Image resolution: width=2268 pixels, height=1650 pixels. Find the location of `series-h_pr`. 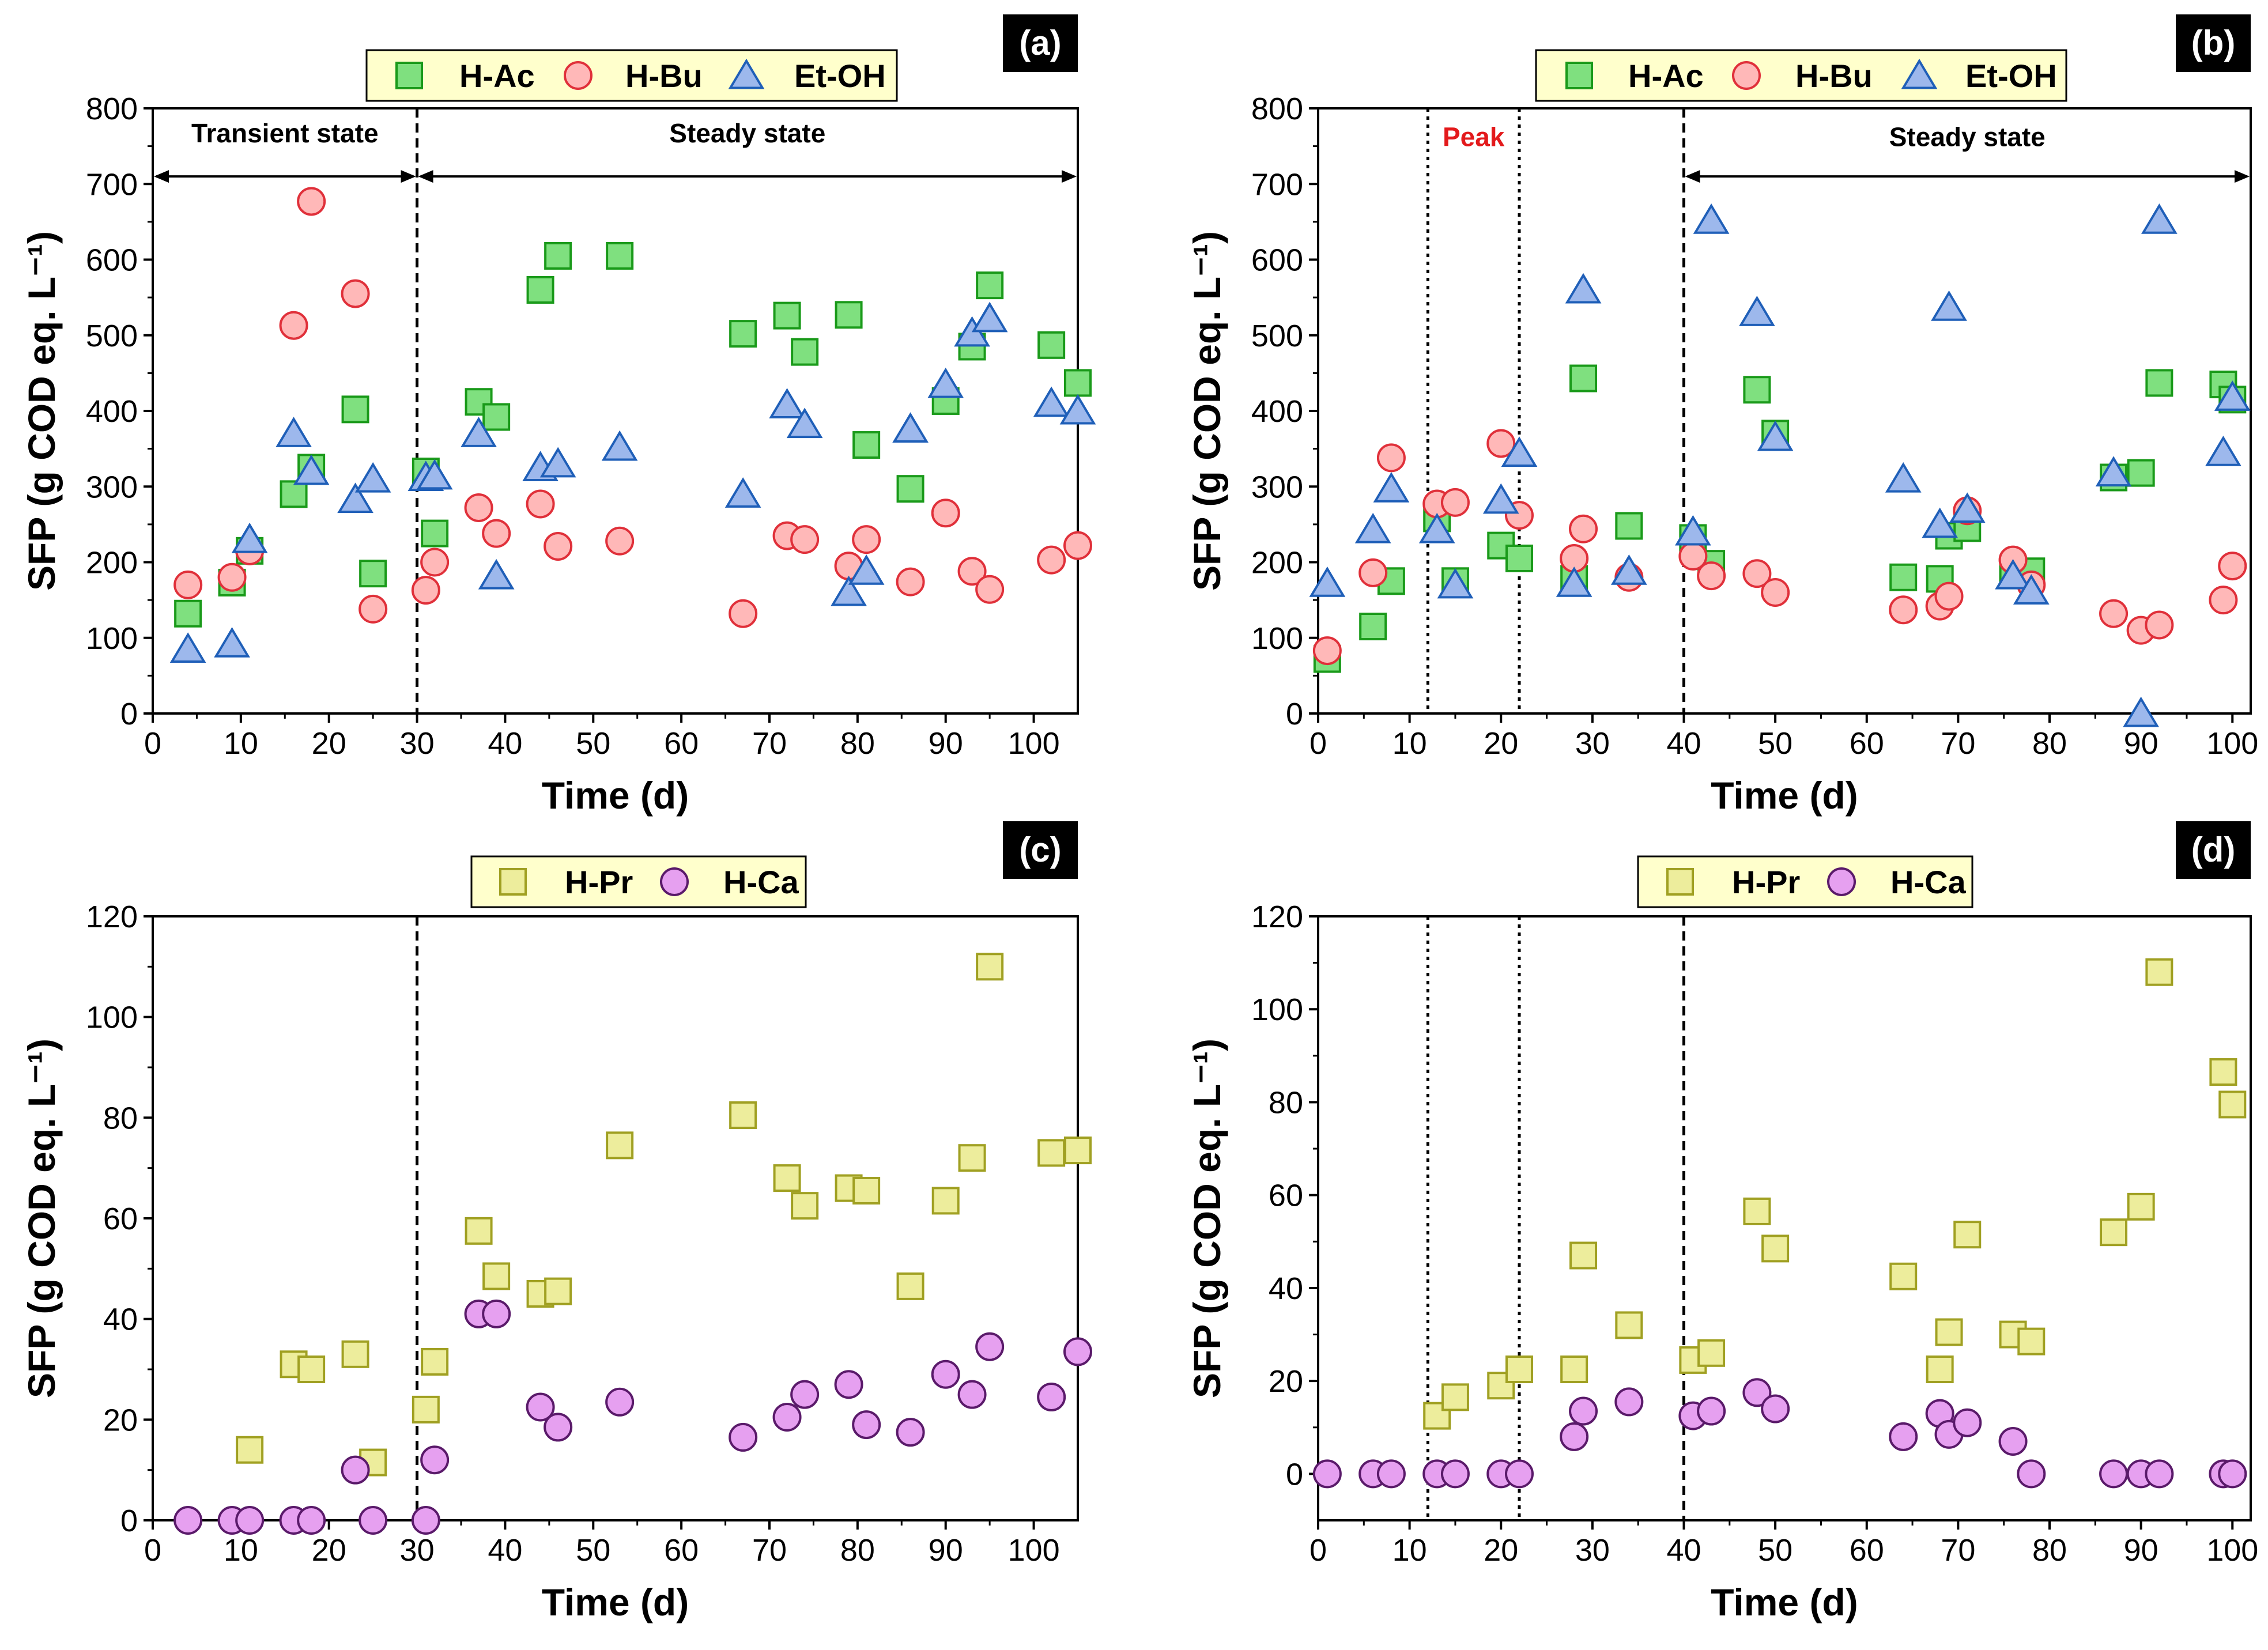

series-h_pr is located at coordinates (664, 1215).